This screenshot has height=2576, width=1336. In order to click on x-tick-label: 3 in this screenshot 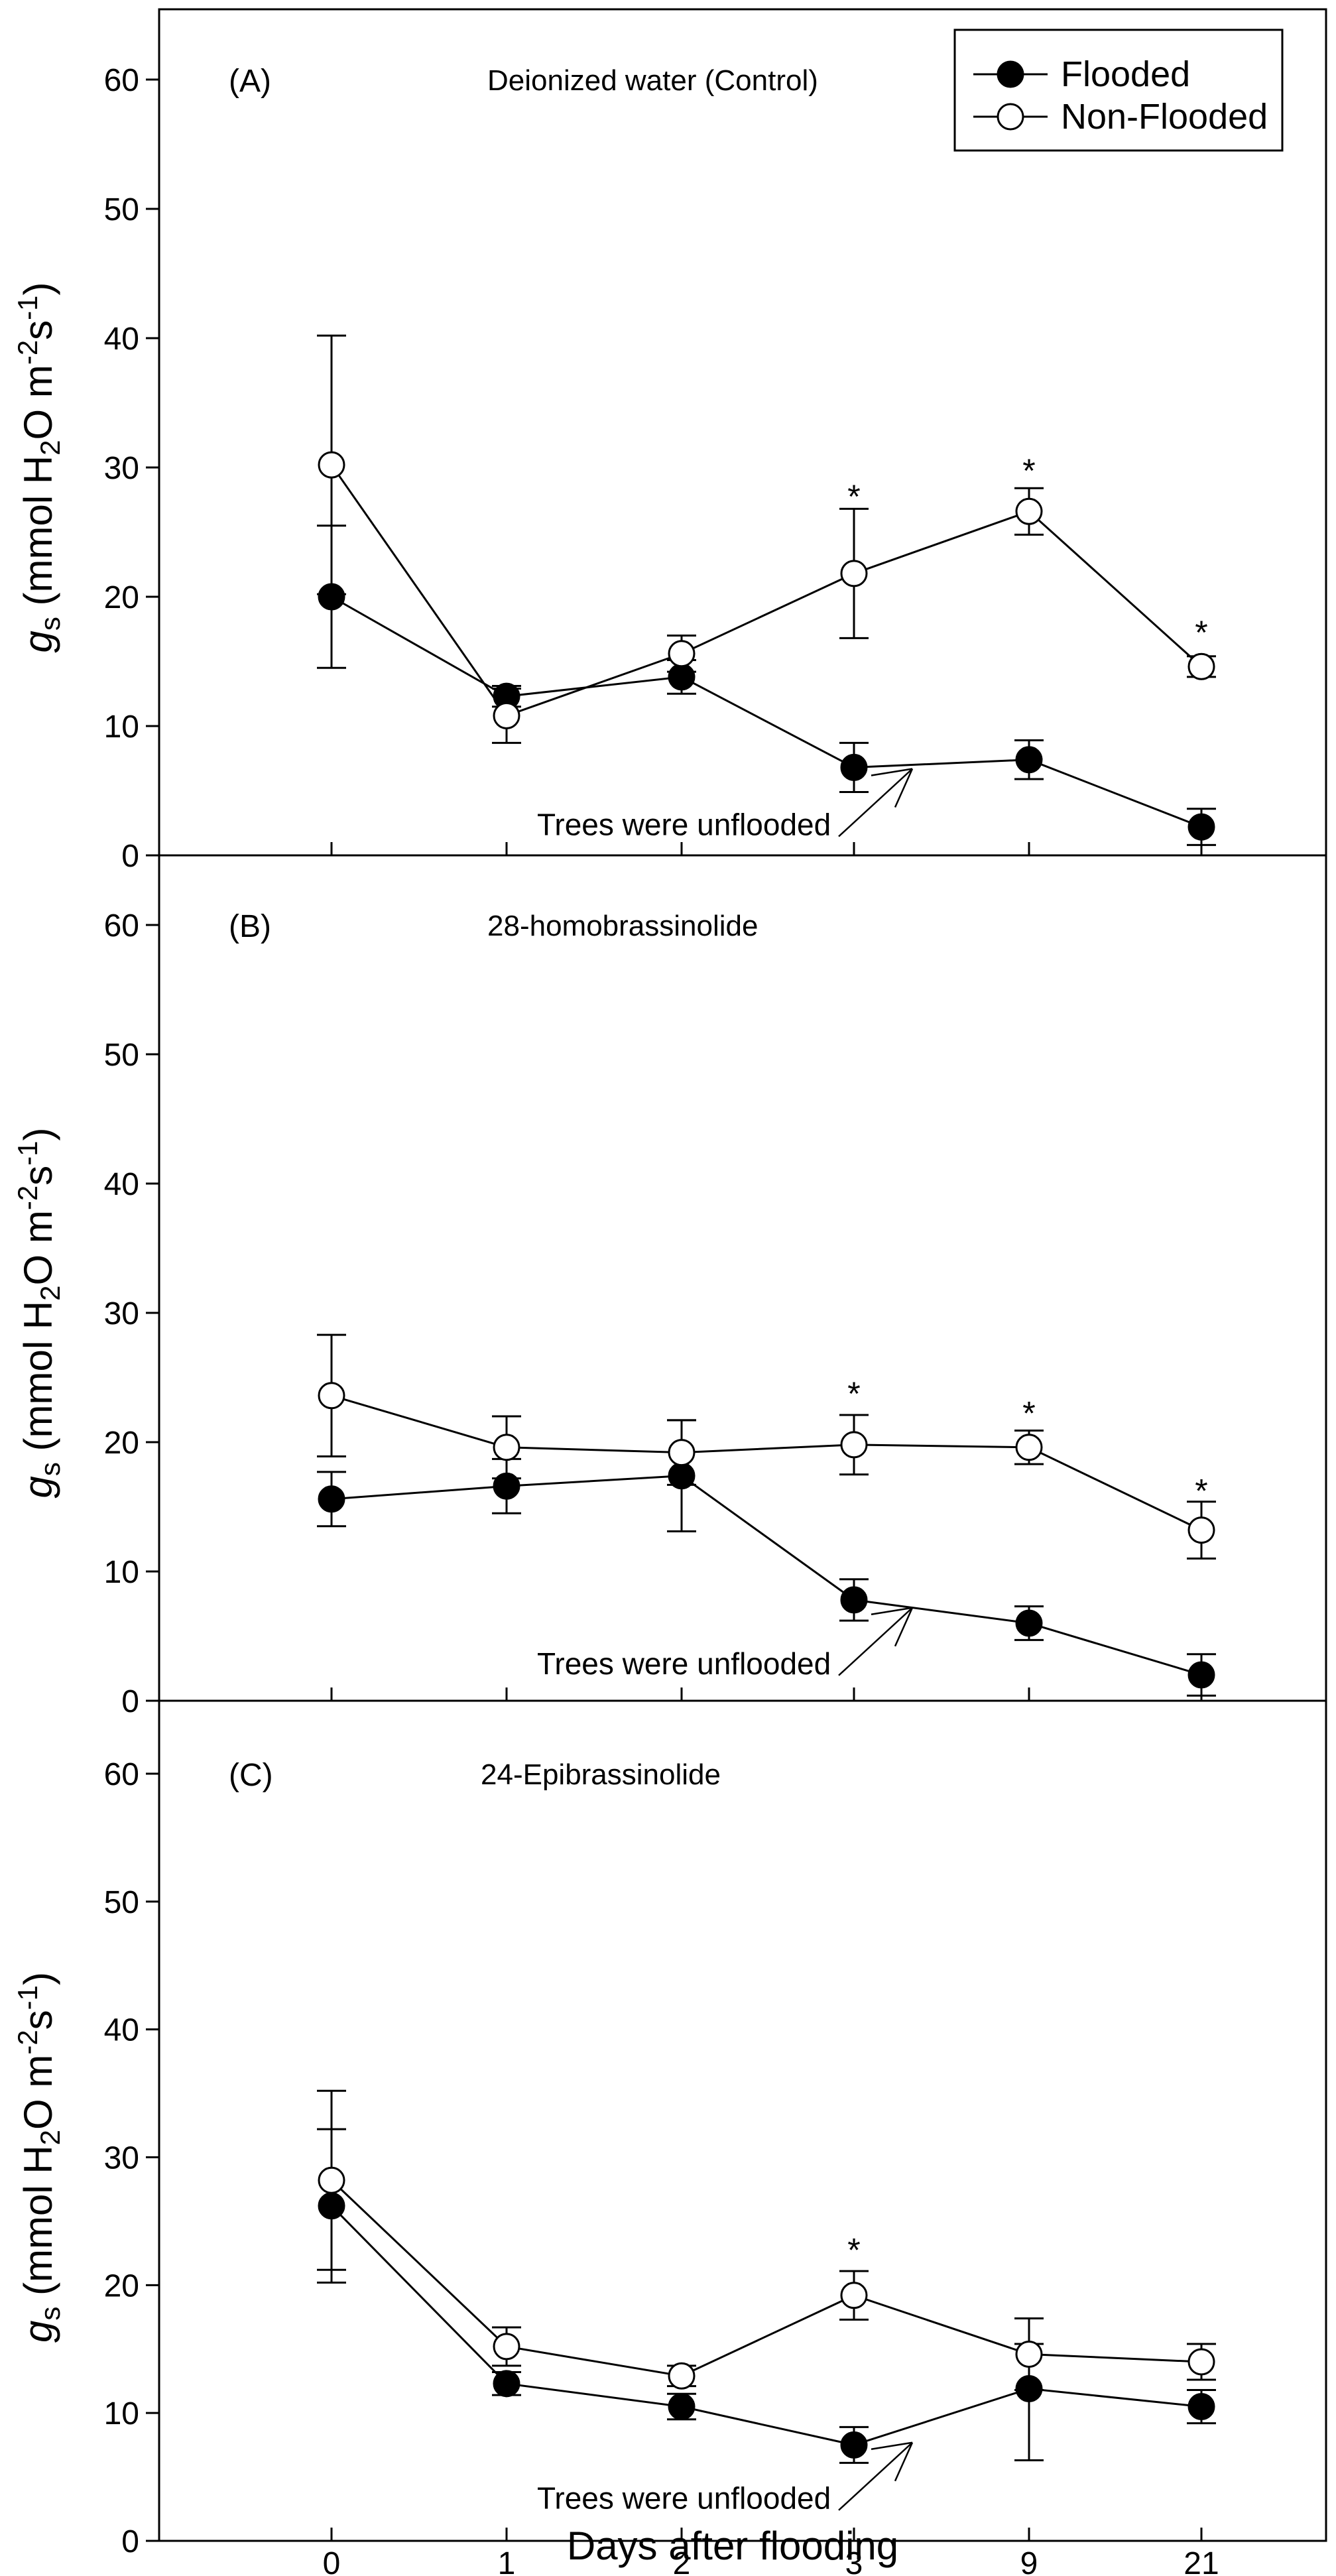, I will do `click(854, 2561)`.